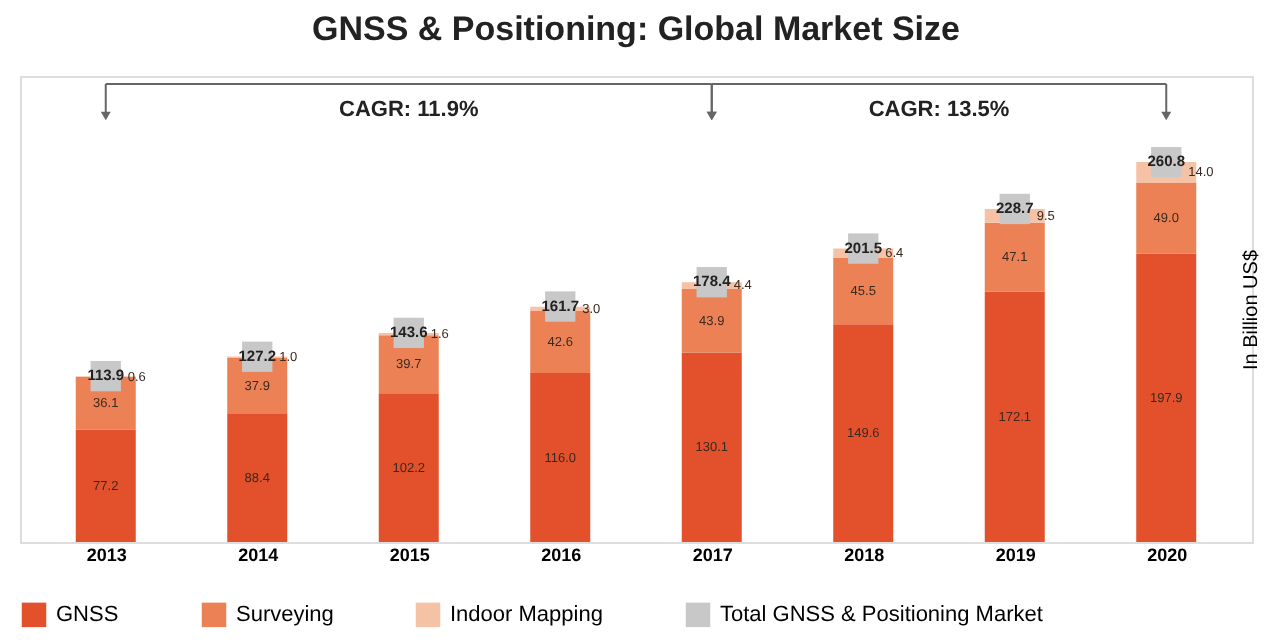 The image size is (1280, 640). I want to click on x-tick-label: 2020, so click(1167, 555).